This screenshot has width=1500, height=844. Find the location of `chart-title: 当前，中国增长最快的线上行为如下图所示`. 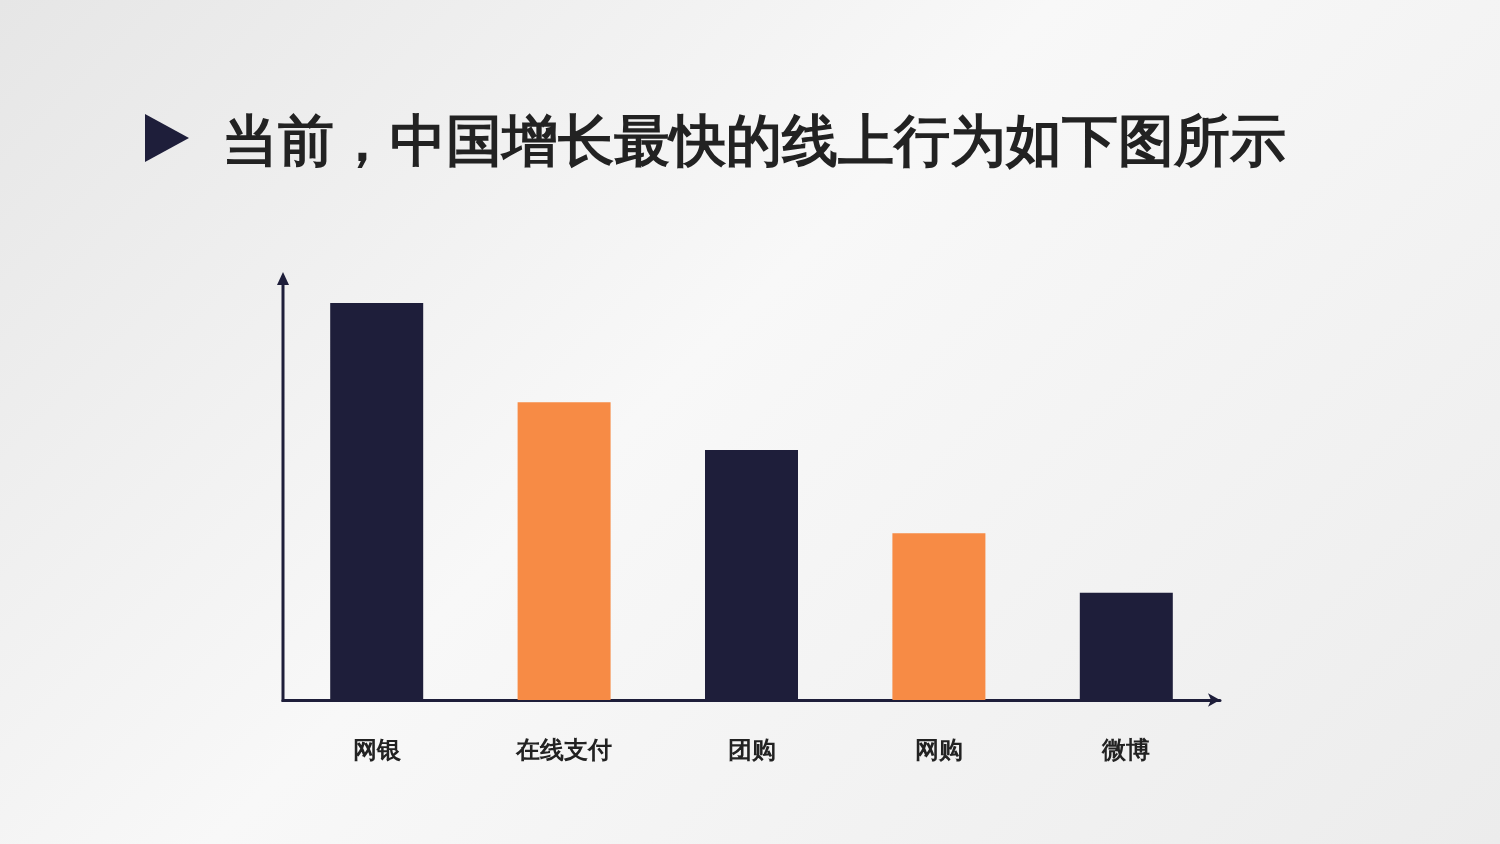

chart-title: 当前，中国增长最快的线上行为如下图所示 is located at coordinates (754, 141).